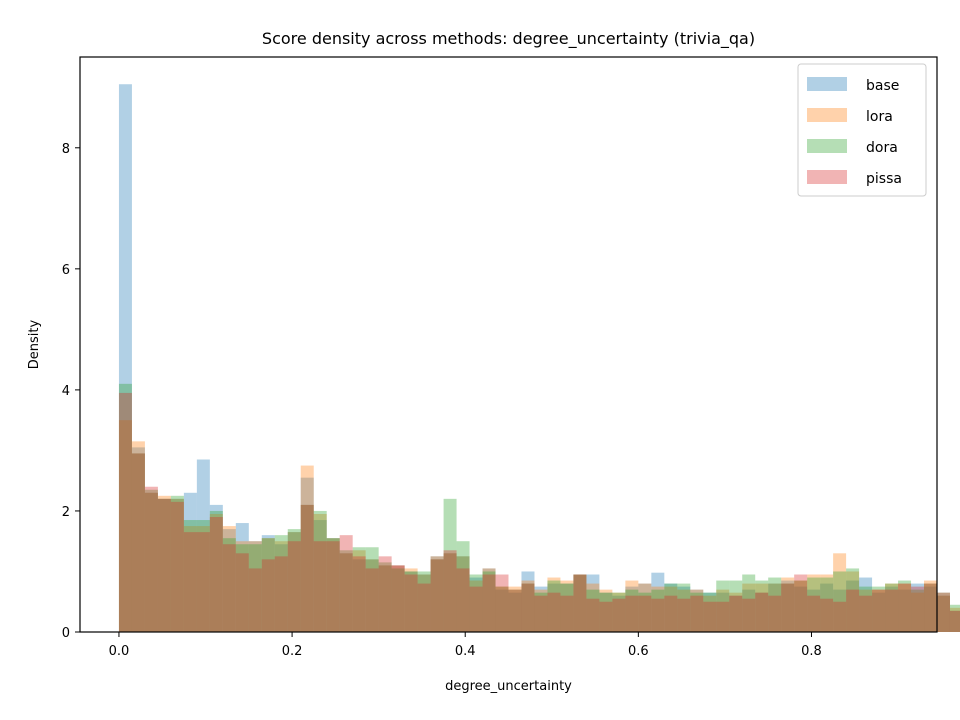 Image resolution: width=960 pixels, height=720 pixels. Describe the element at coordinates (71, 391) in the screenshot. I see `y-axis: 0 2 4 6 8` at that location.